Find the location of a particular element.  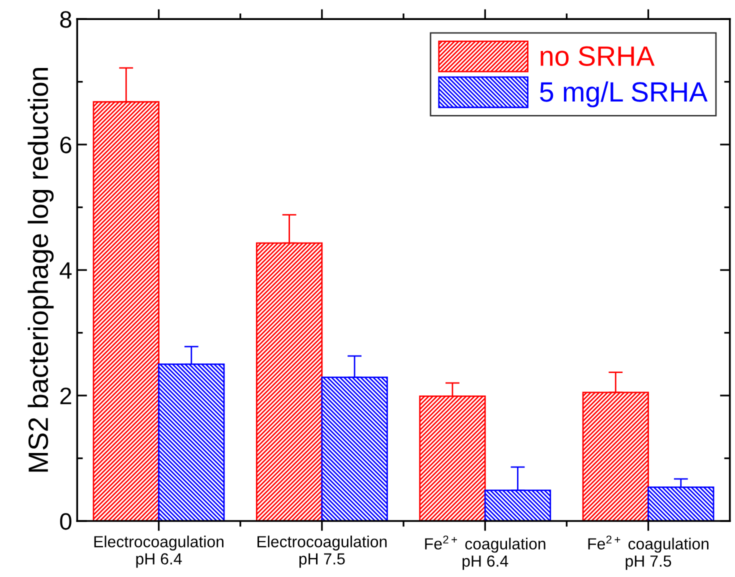

x-tick-label: Electrocoagulation pH 7.5 is located at coordinates (322, 552).